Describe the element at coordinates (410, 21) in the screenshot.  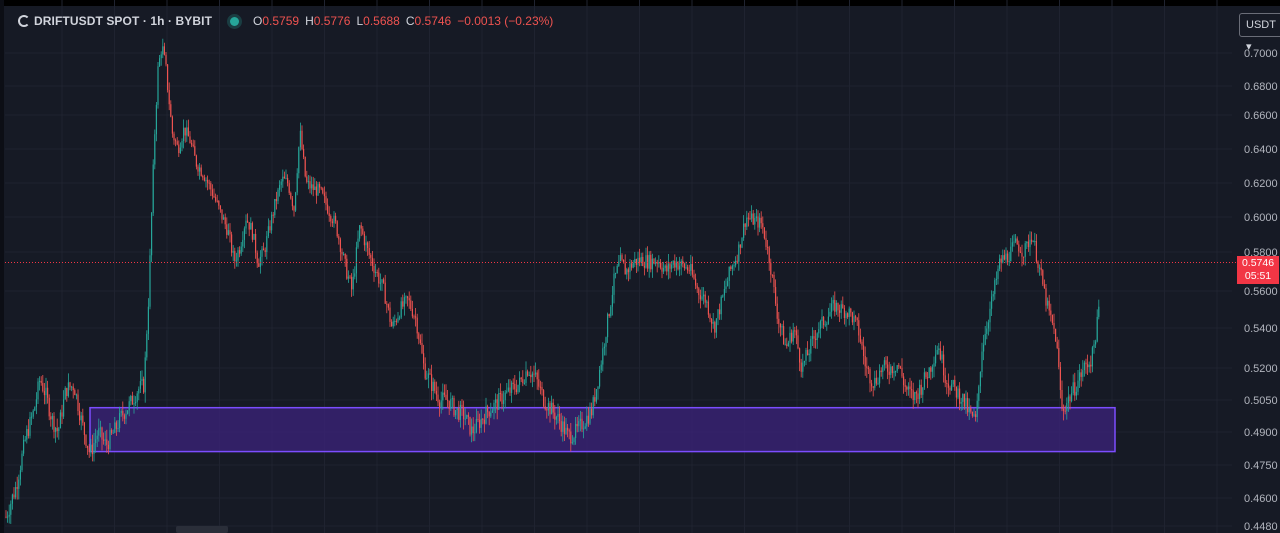
I see `ohlc-close-key: C` at that location.